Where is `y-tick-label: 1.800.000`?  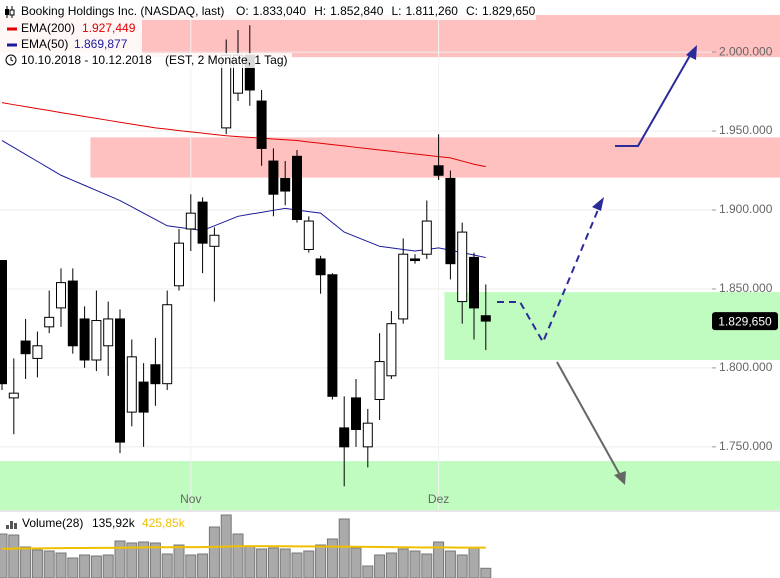
y-tick-label: 1.800.000 is located at coordinates (746, 367).